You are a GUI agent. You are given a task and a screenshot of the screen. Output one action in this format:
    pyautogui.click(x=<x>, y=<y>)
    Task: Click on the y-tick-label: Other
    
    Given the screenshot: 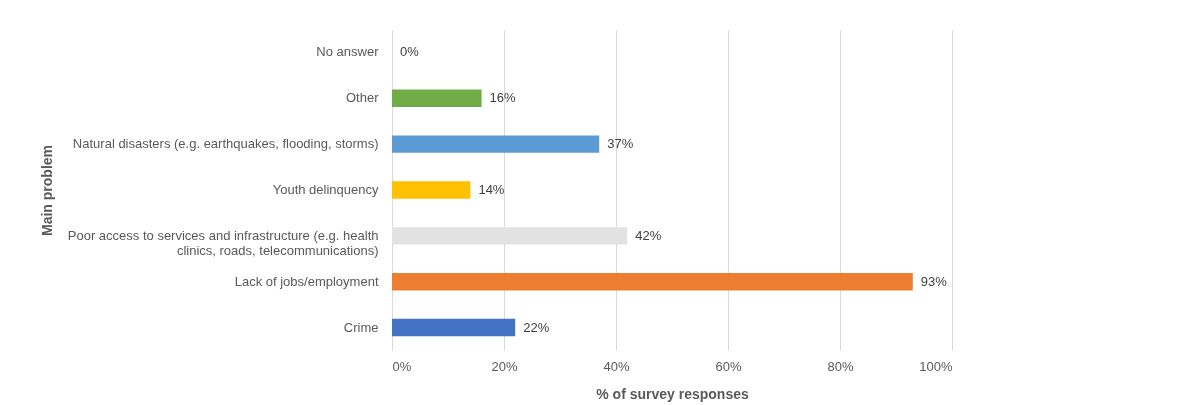 What is the action you would take?
    pyautogui.click(x=362, y=98)
    